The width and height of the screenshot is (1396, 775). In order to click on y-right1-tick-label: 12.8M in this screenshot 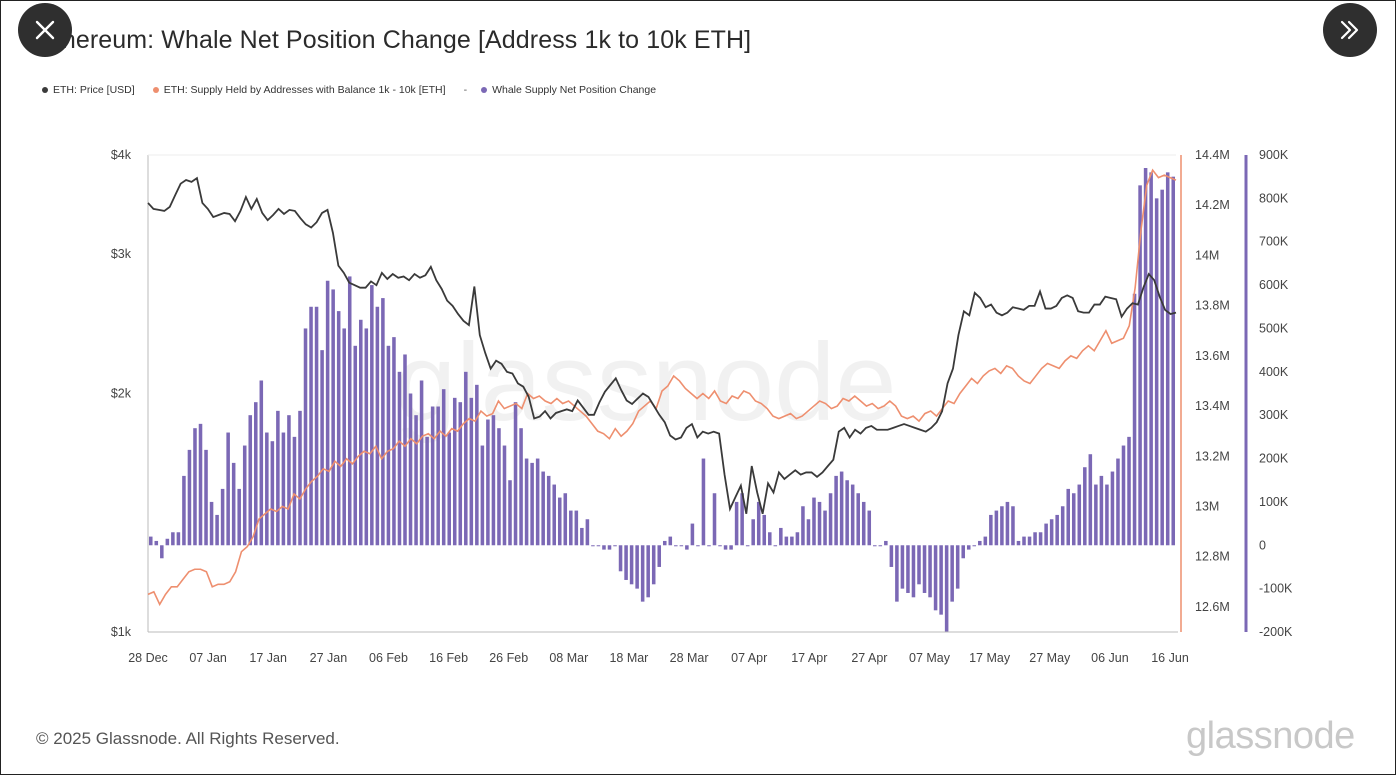, I will do `click(1212, 557)`.